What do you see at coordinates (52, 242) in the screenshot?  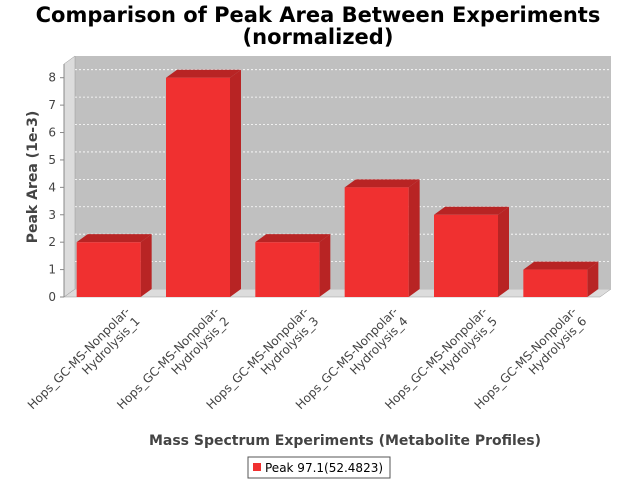 I see `y-tick-label-2: 2` at bounding box center [52, 242].